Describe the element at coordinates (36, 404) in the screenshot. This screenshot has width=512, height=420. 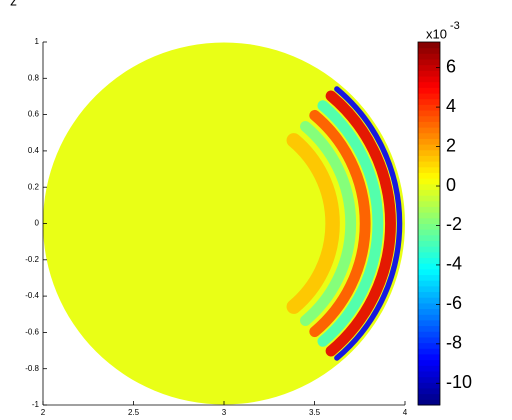
I see `y-tick-label: -1` at that location.